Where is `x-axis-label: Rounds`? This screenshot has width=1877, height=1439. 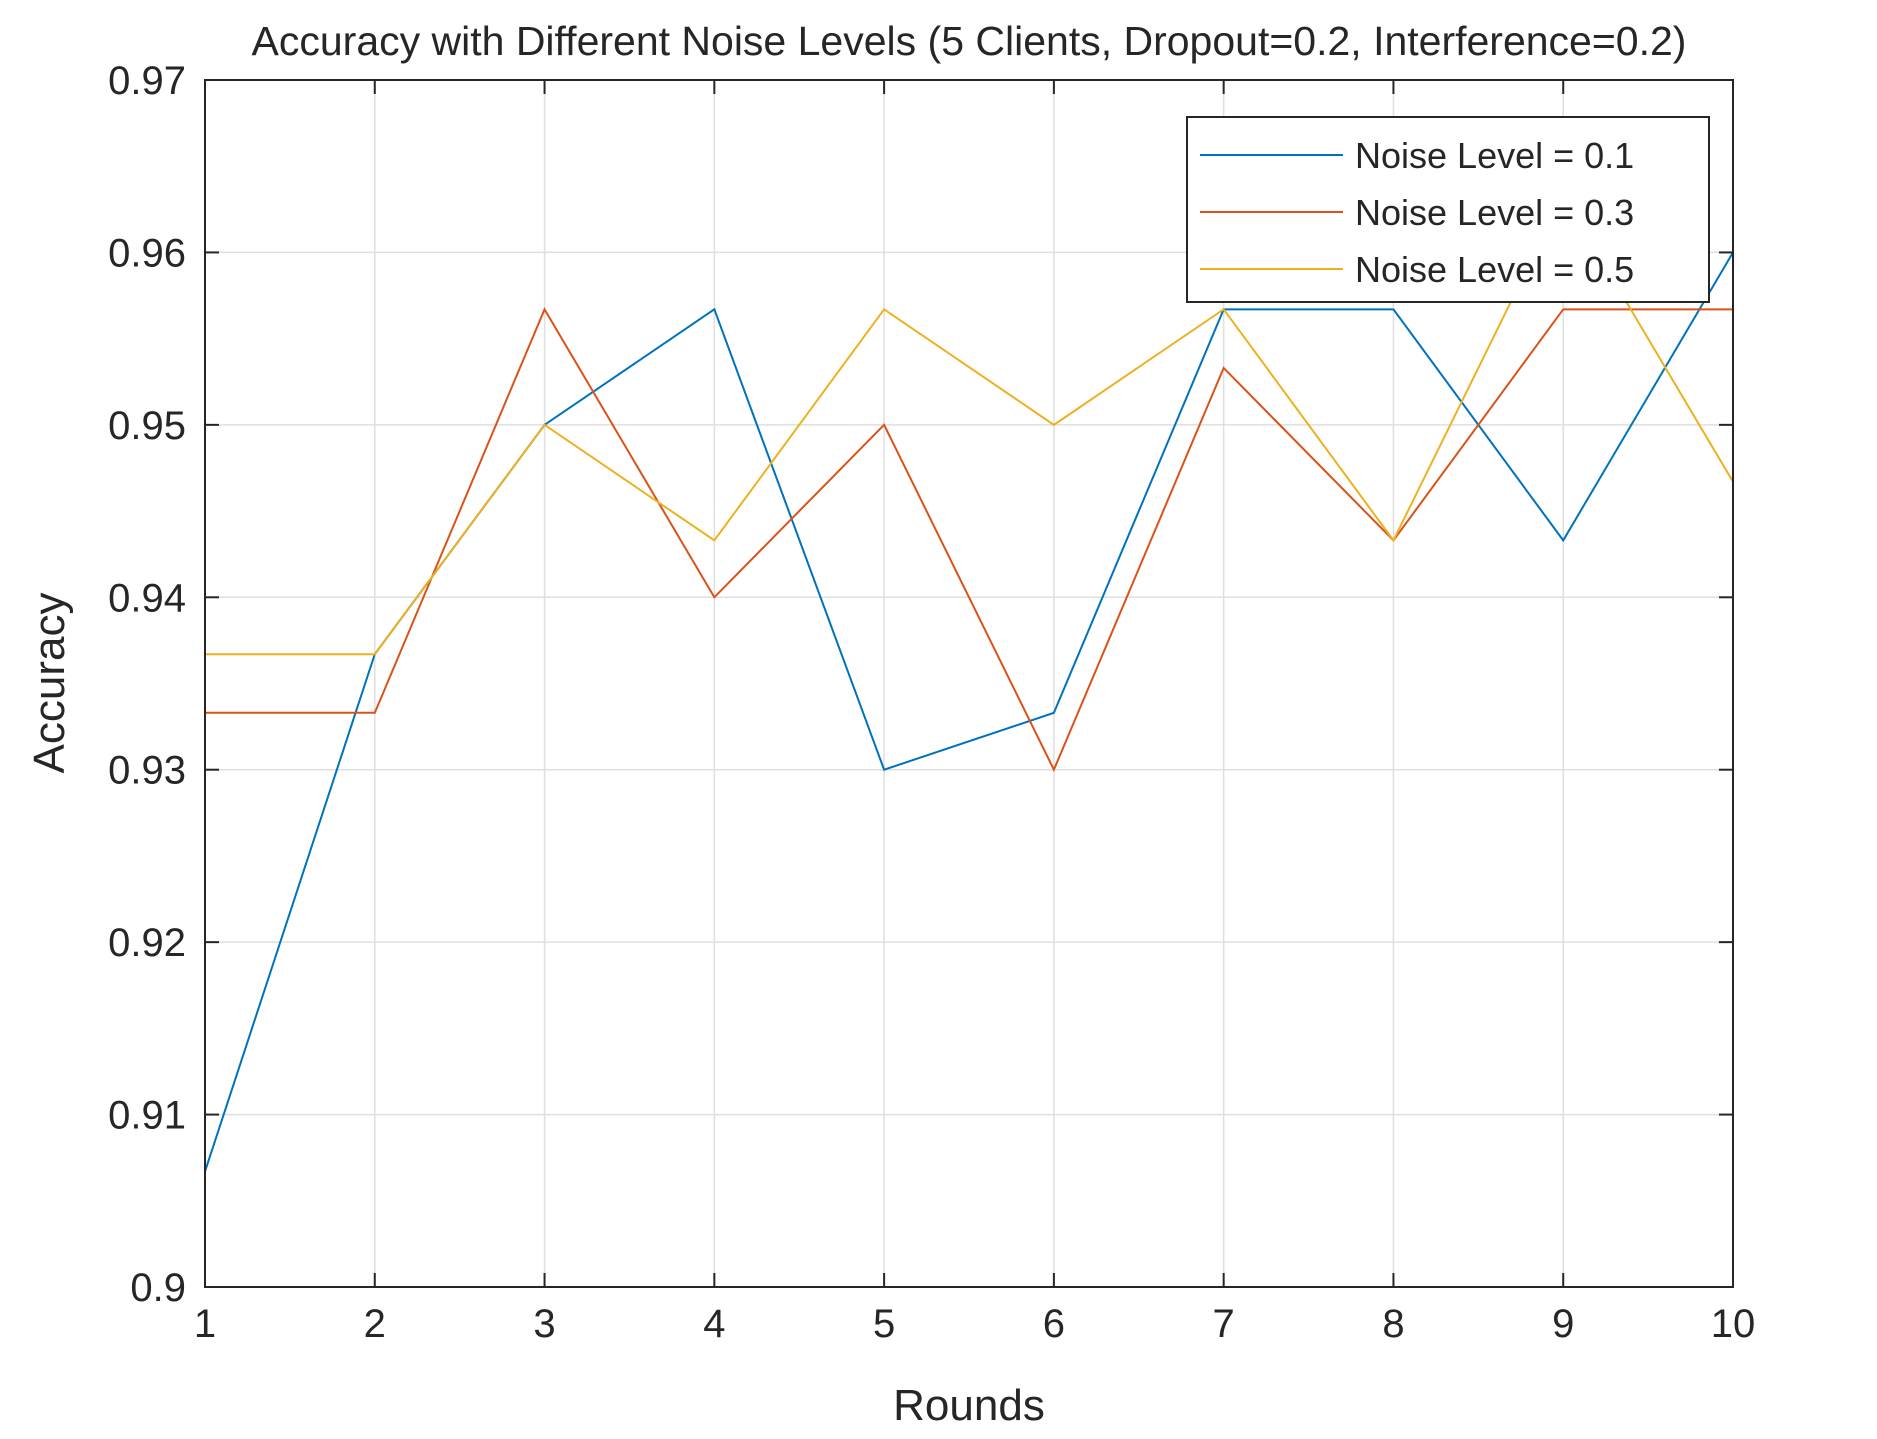 x-axis-label: Rounds is located at coordinates (969, 1405).